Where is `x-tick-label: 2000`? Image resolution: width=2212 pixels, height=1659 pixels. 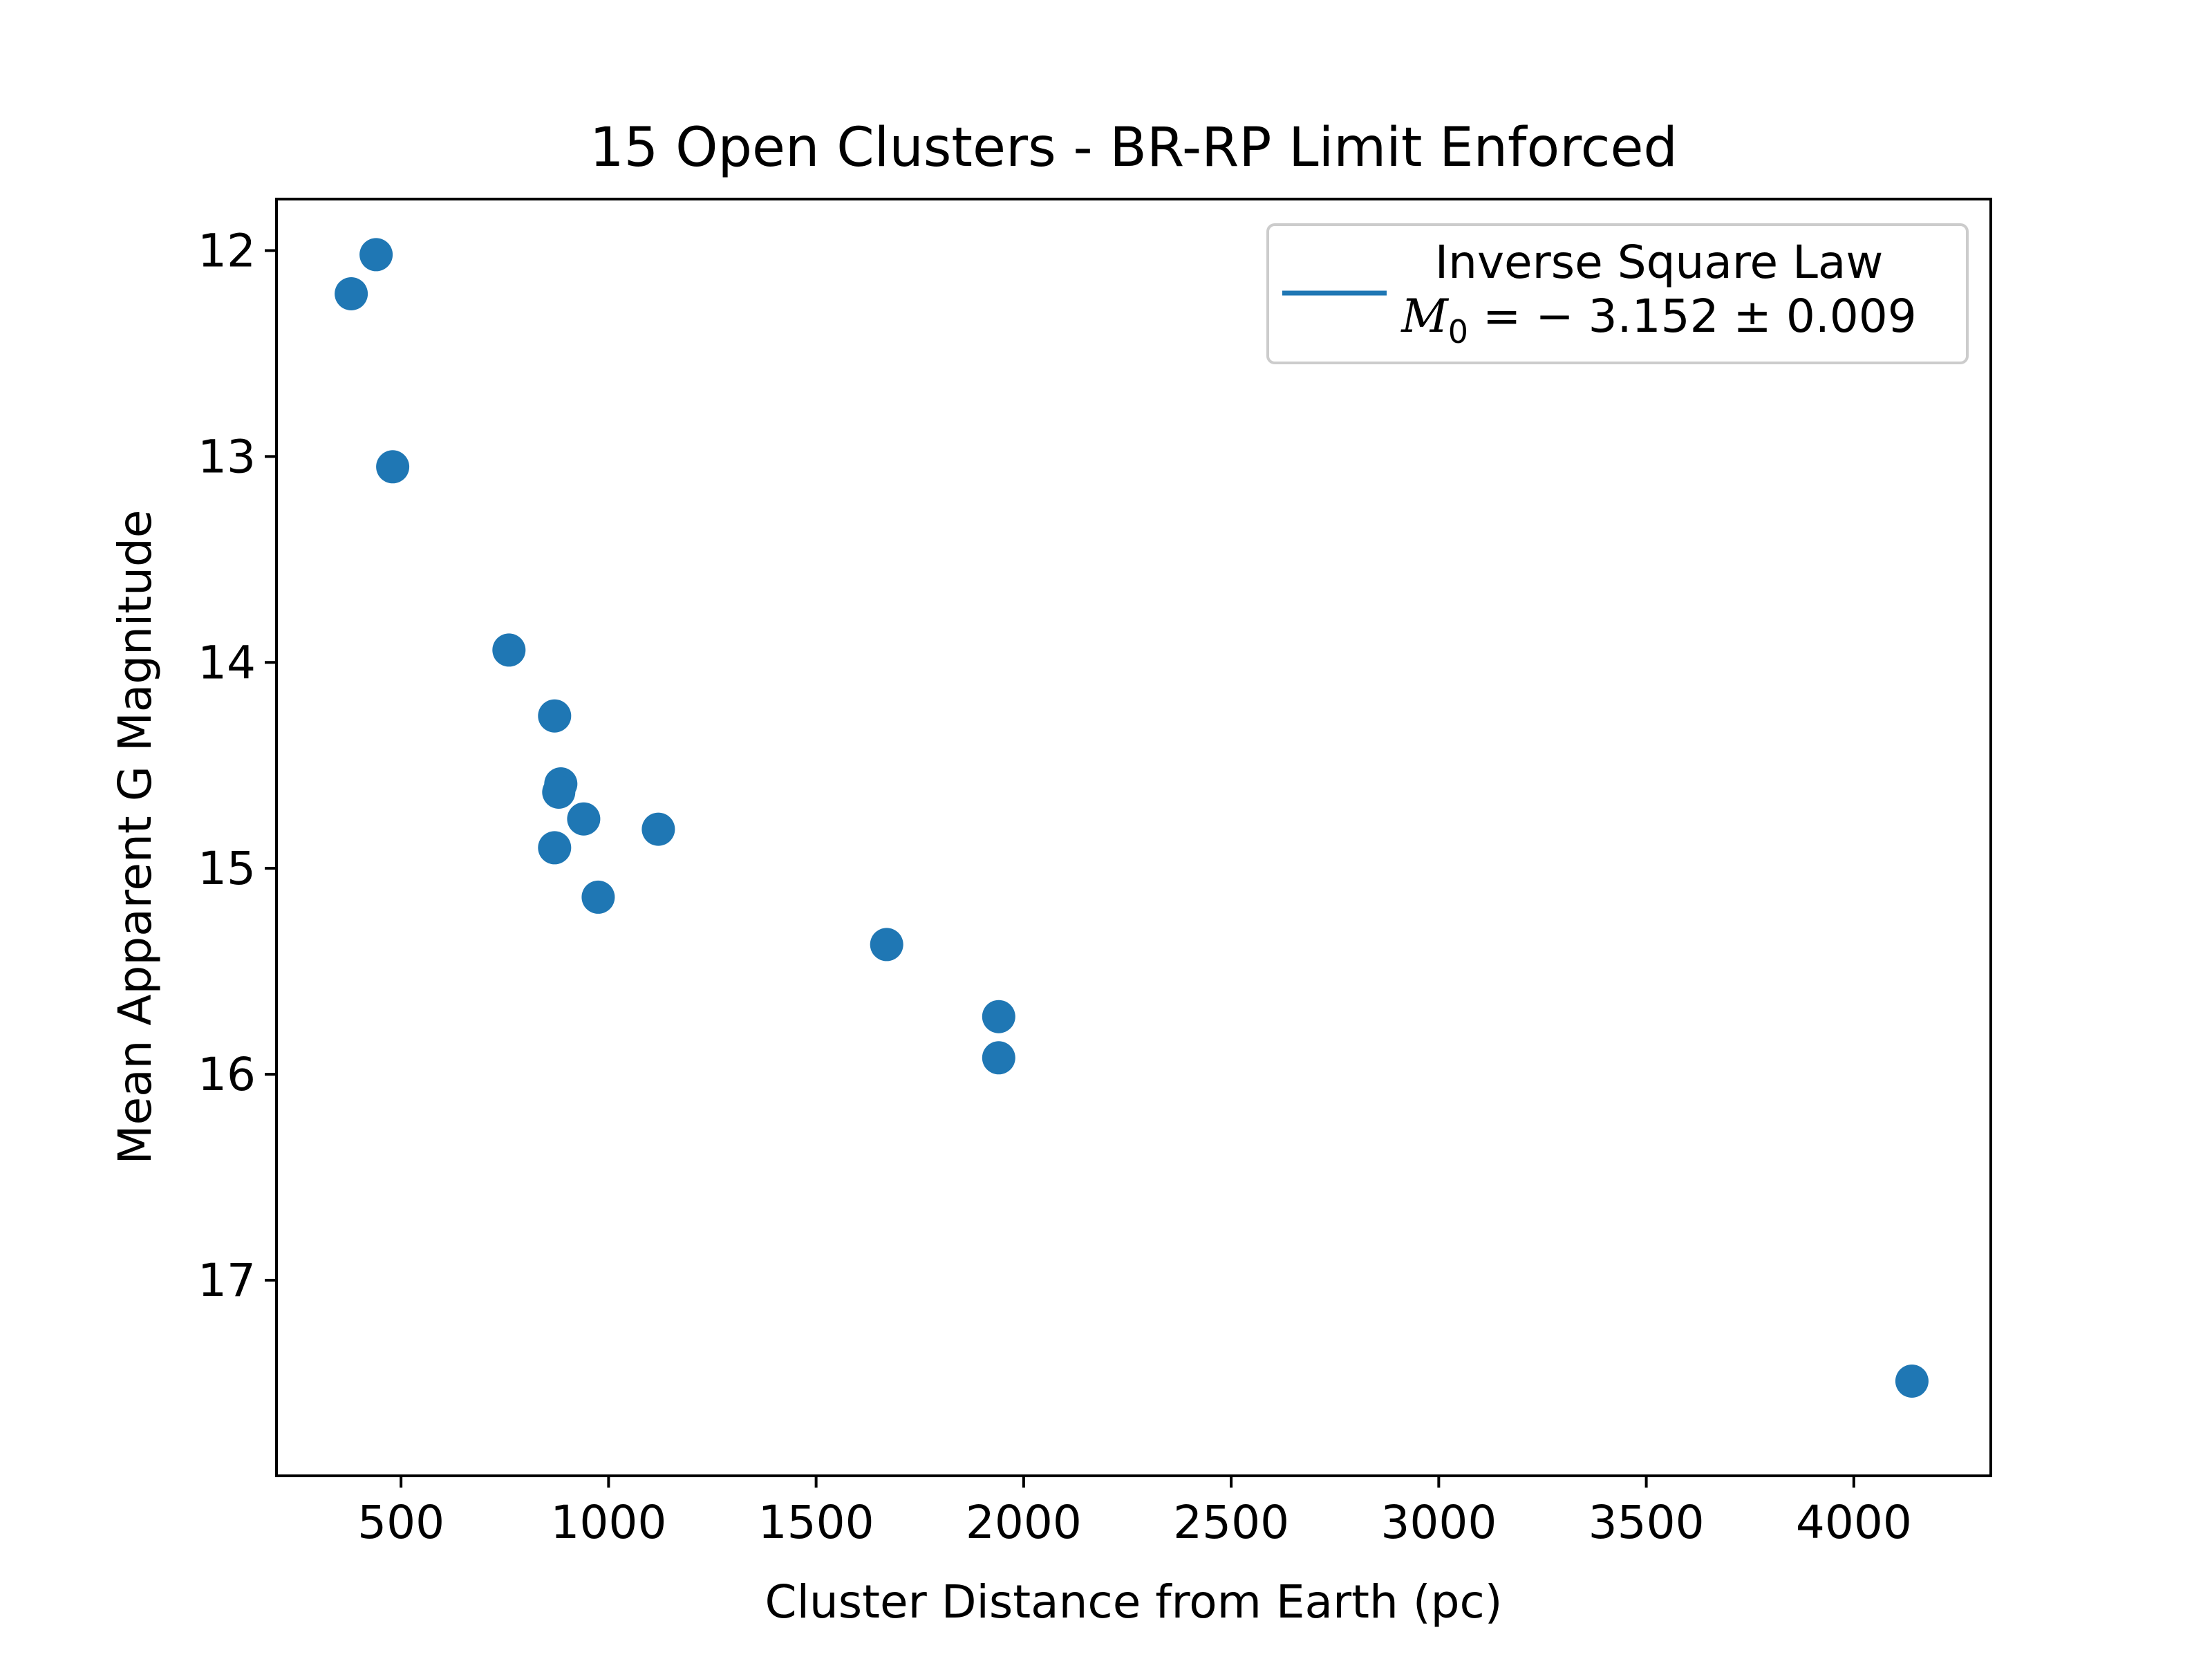
x-tick-label: 2000 is located at coordinates (1024, 1522).